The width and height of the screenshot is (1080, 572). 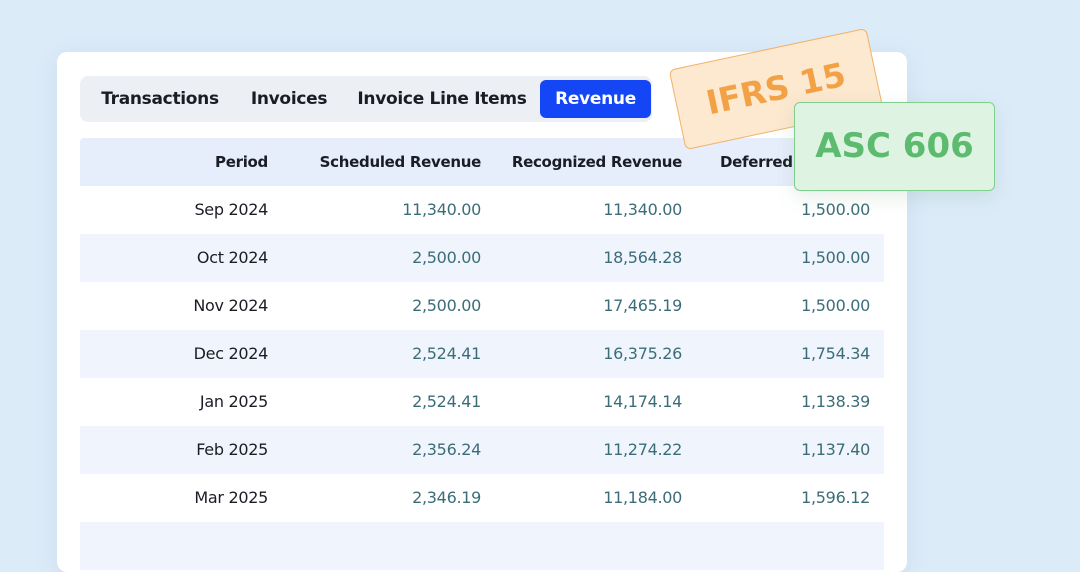 I want to click on amount: 16,375.26, so click(x=642, y=353).